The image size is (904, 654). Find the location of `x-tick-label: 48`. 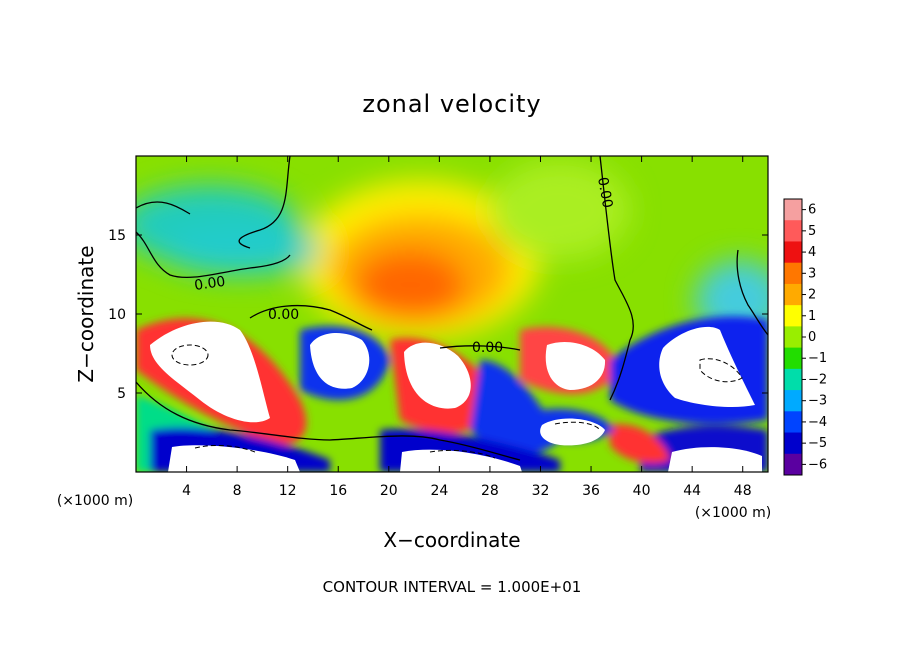

x-tick-label: 48 is located at coordinates (743, 491).